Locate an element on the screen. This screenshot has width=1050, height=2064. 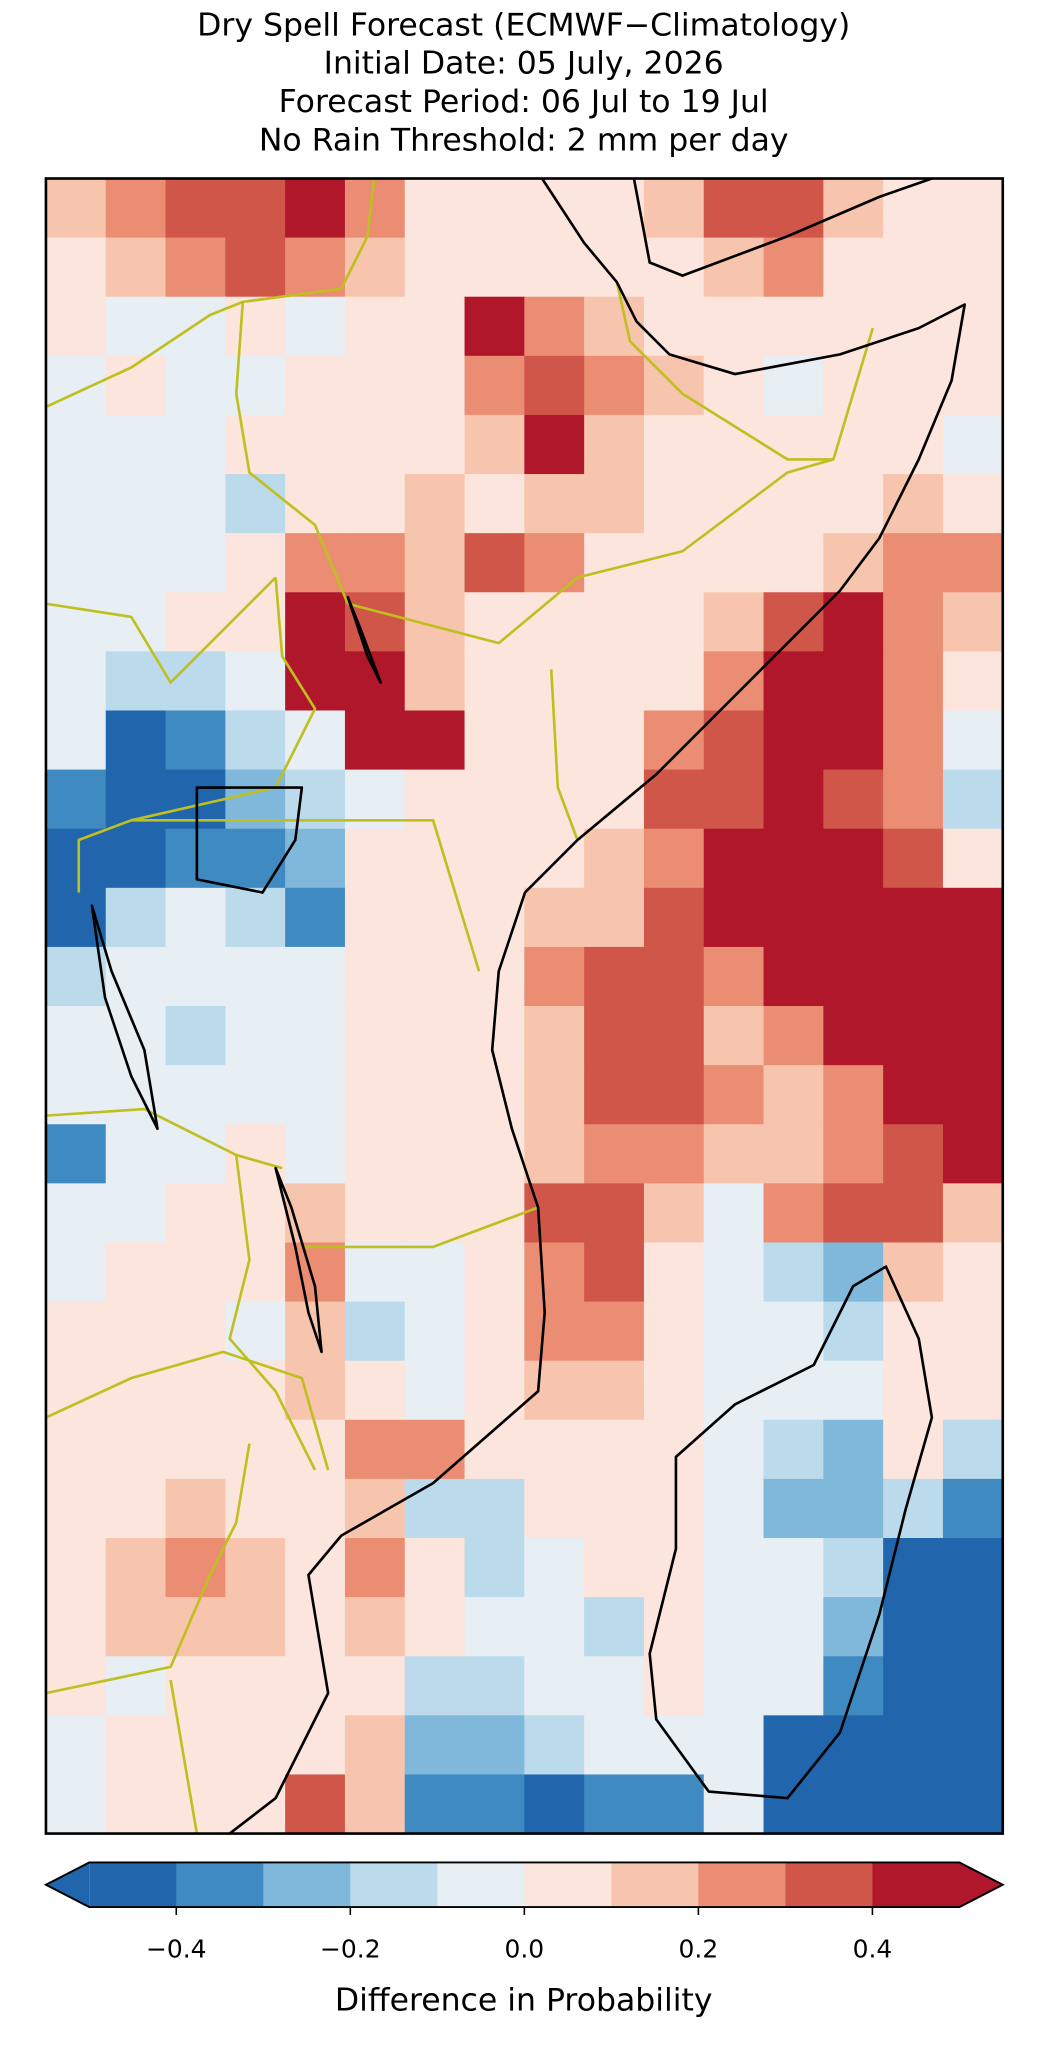
chart-title: Initial Date: 05 July, 2026 is located at coordinates (524, 64).